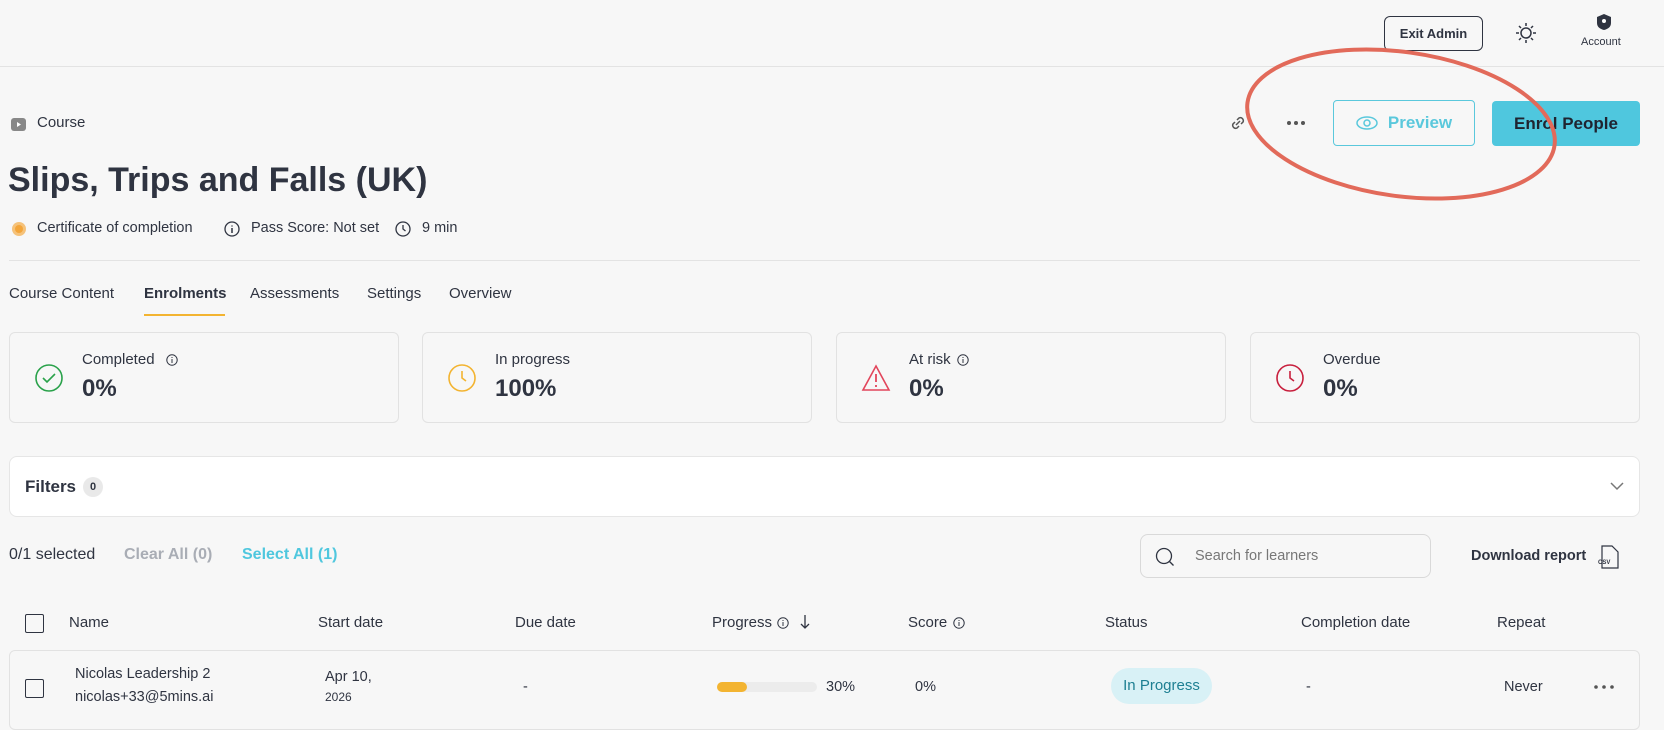 The width and height of the screenshot is (1664, 730). Describe the element at coordinates (348, 677) in the screenshot. I see `start-date: Apr 10,` at that location.